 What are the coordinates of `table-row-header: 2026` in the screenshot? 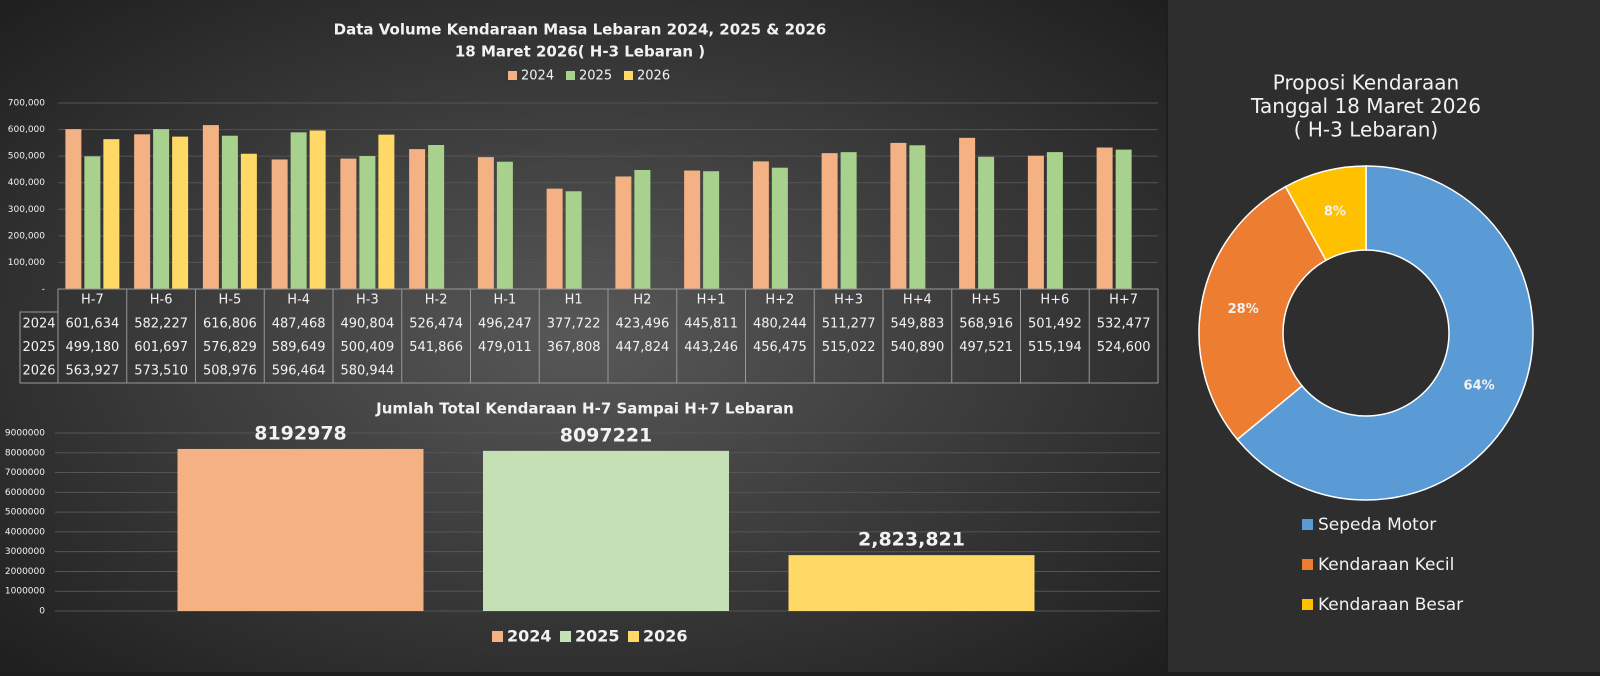 It's located at (38, 371).